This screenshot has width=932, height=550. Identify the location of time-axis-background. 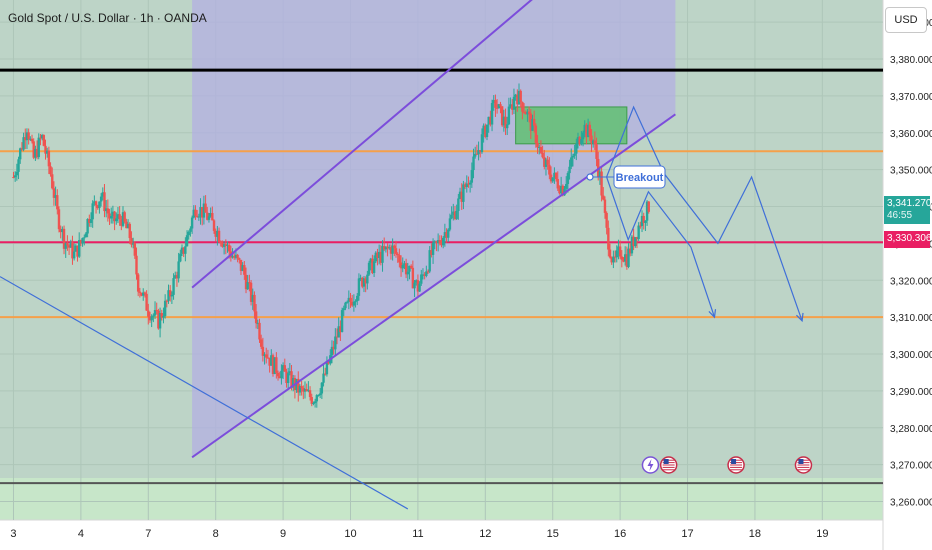
(441, 535).